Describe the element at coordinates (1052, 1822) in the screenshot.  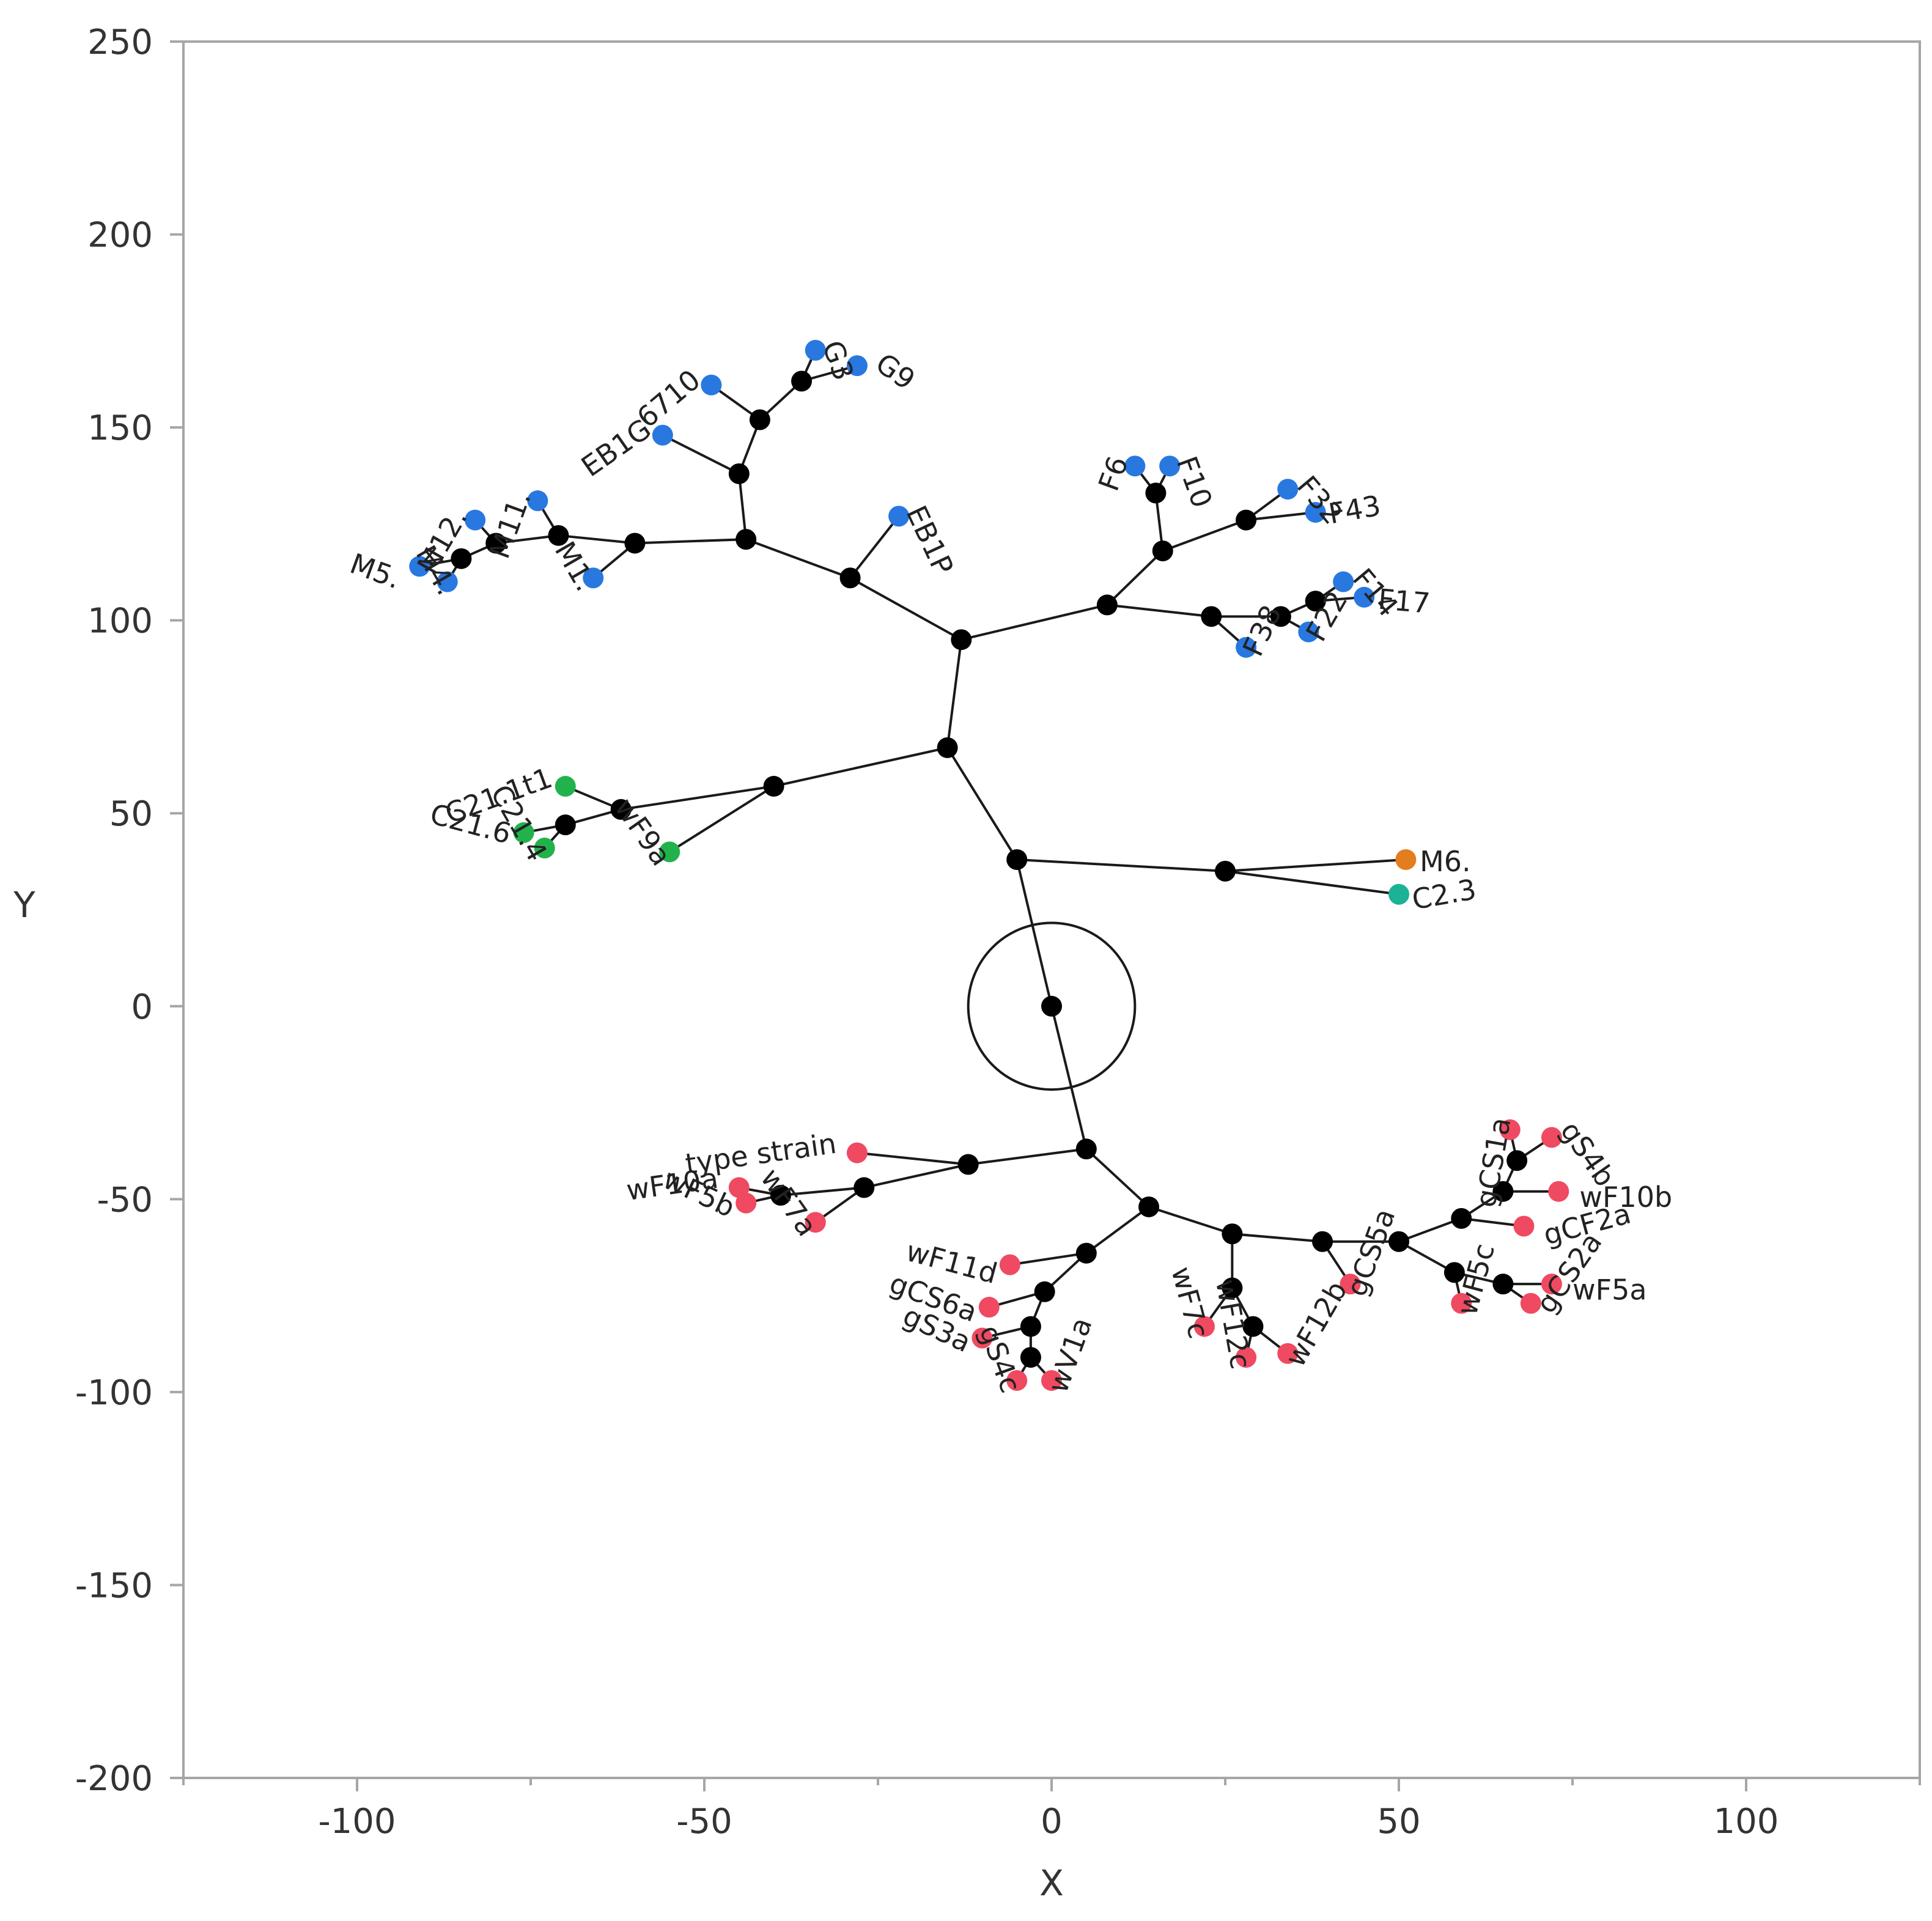
I see `x-tick-label: 0` at that location.